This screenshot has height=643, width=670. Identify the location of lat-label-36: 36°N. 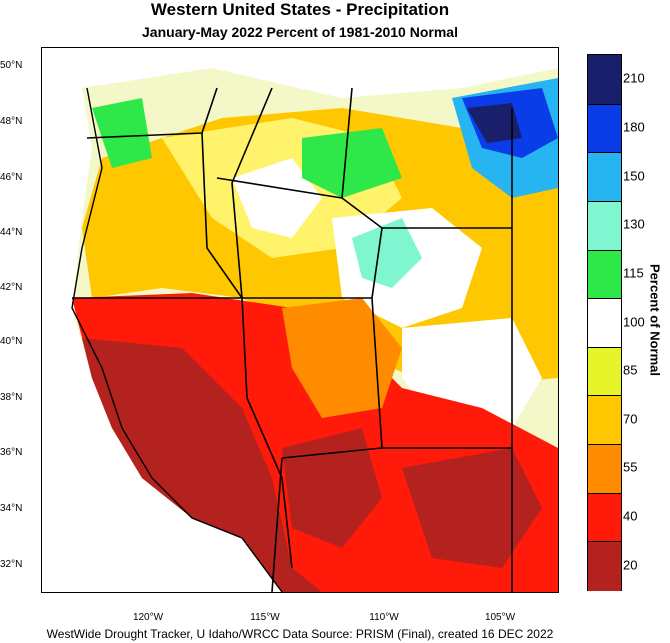
(11, 452).